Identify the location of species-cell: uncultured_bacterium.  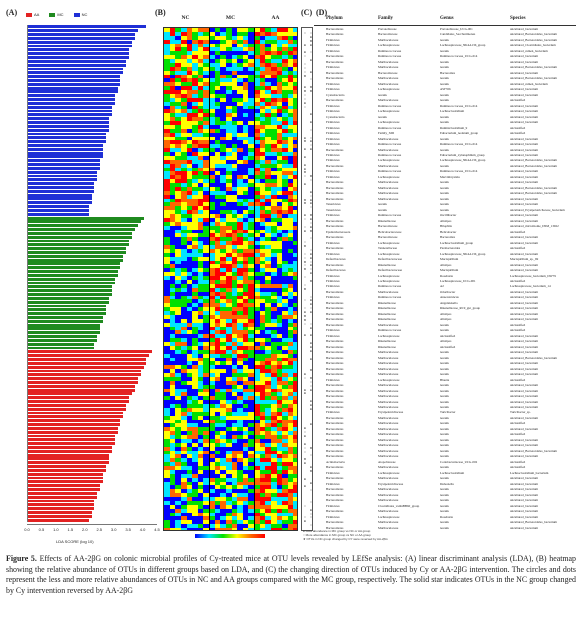
(524, 494).